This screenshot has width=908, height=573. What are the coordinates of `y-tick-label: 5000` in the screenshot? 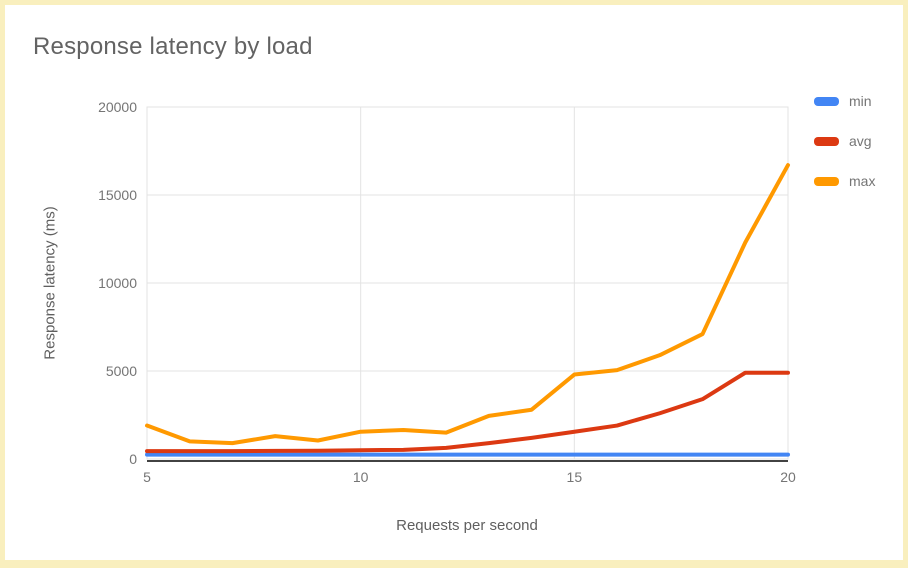 It's located at (121, 371).